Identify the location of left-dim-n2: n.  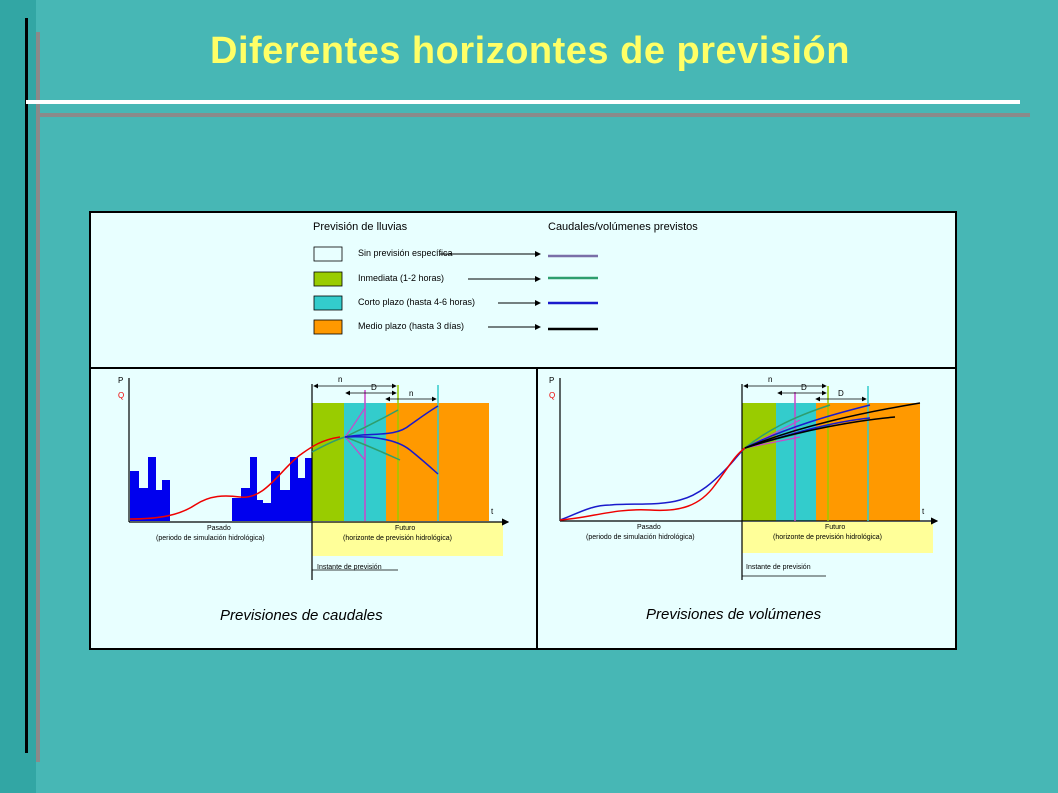
(411, 393).